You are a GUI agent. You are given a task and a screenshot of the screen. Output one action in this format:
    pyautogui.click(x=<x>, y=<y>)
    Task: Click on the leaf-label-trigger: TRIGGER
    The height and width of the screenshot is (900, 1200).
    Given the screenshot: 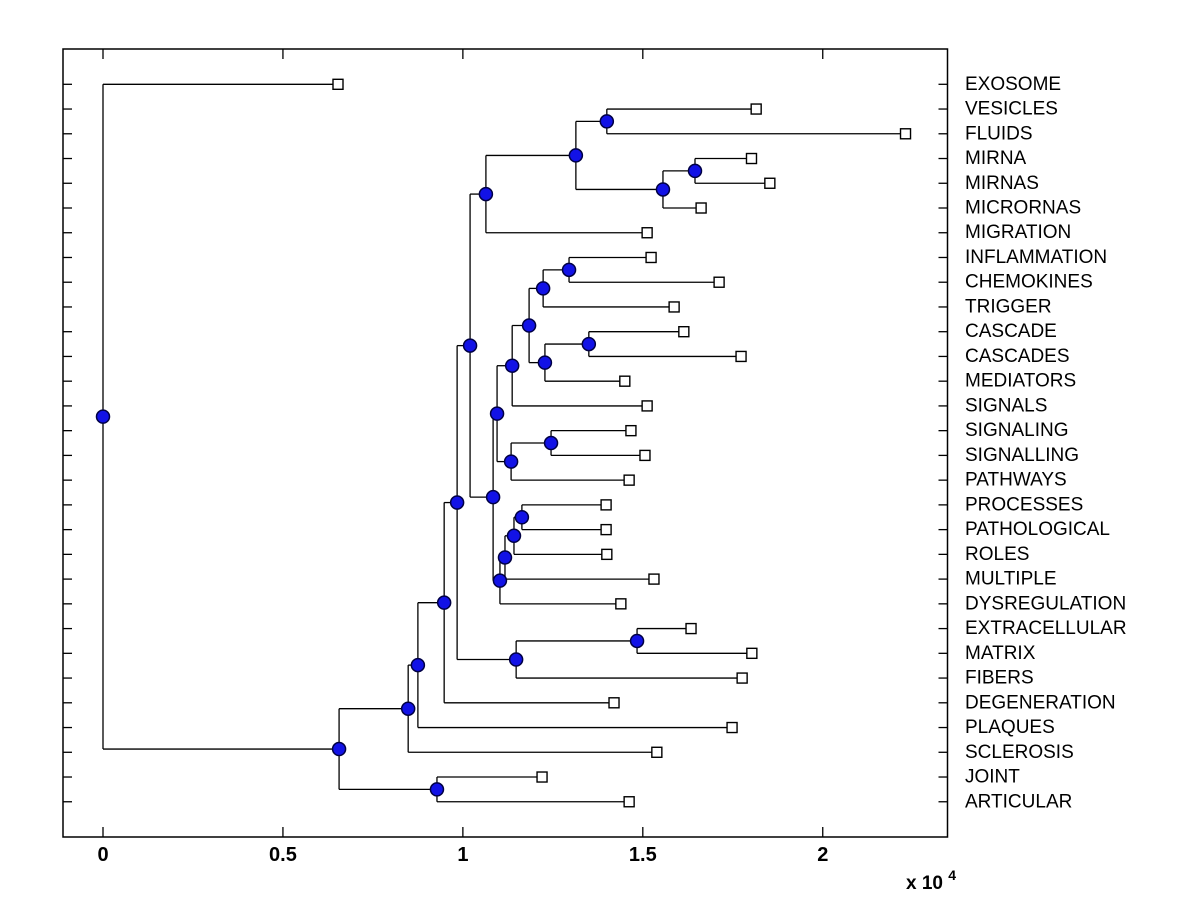 What is the action you would take?
    pyautogui.click(x=1008, y=306)
    